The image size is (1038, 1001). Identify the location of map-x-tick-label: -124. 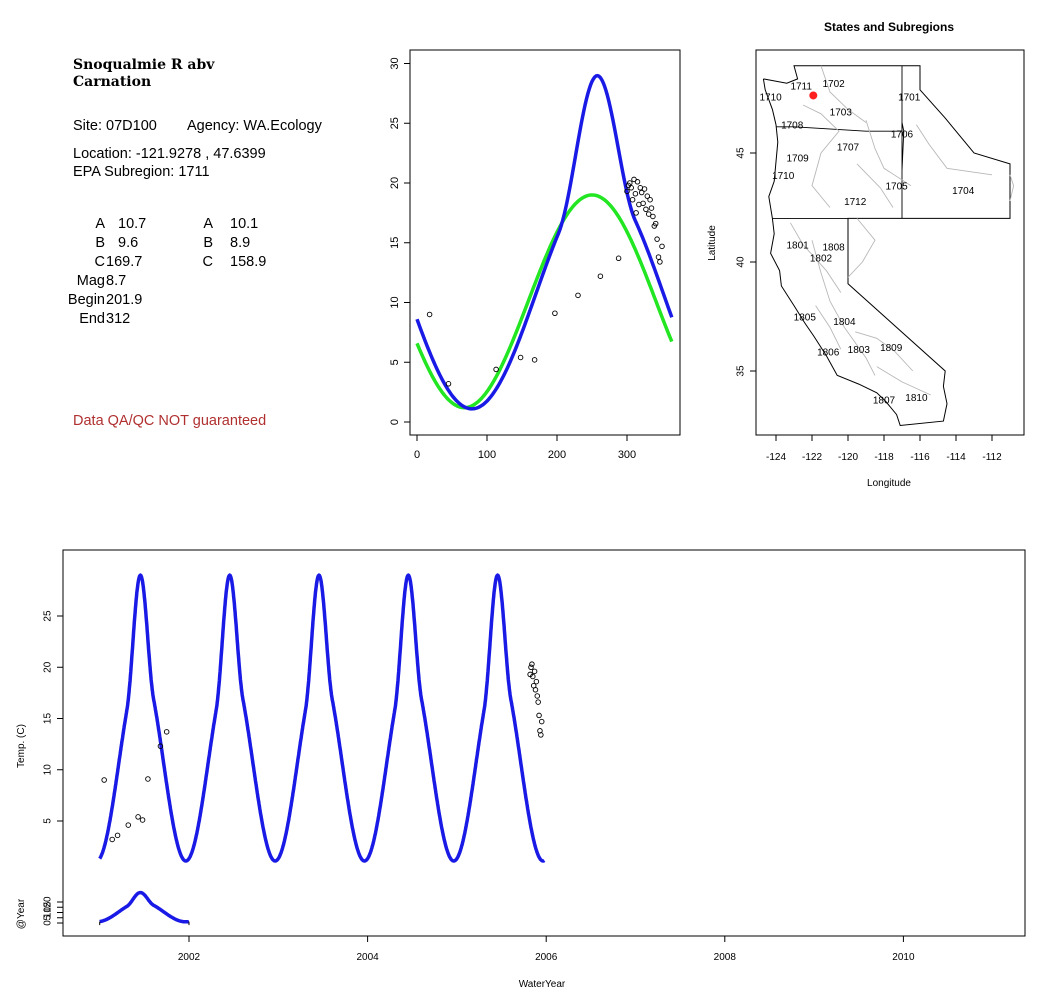
(776, 457).